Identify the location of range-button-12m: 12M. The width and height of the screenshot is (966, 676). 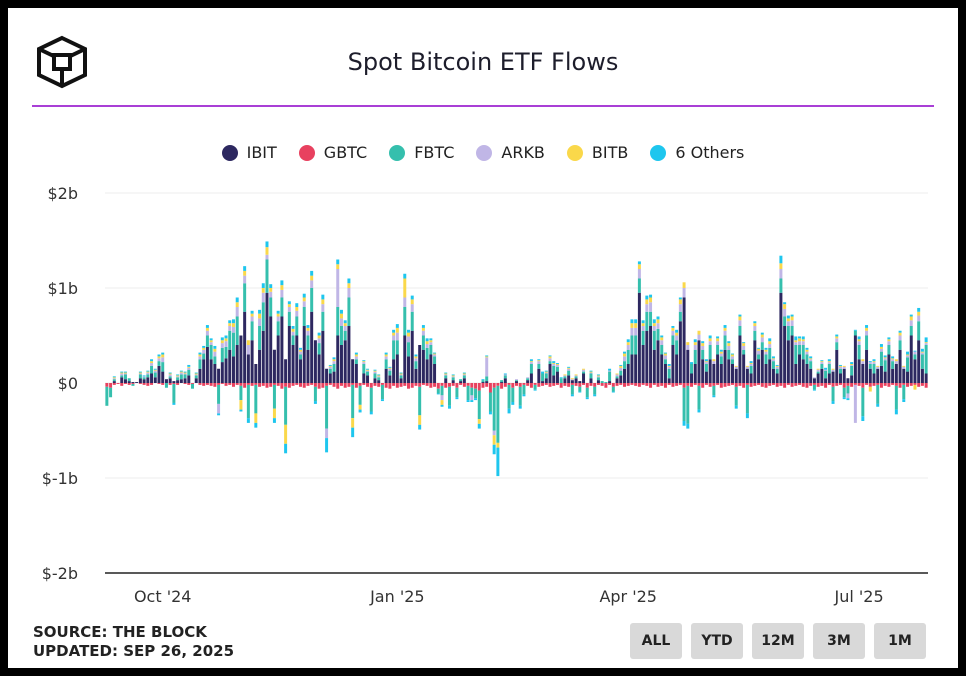
(778, 641).